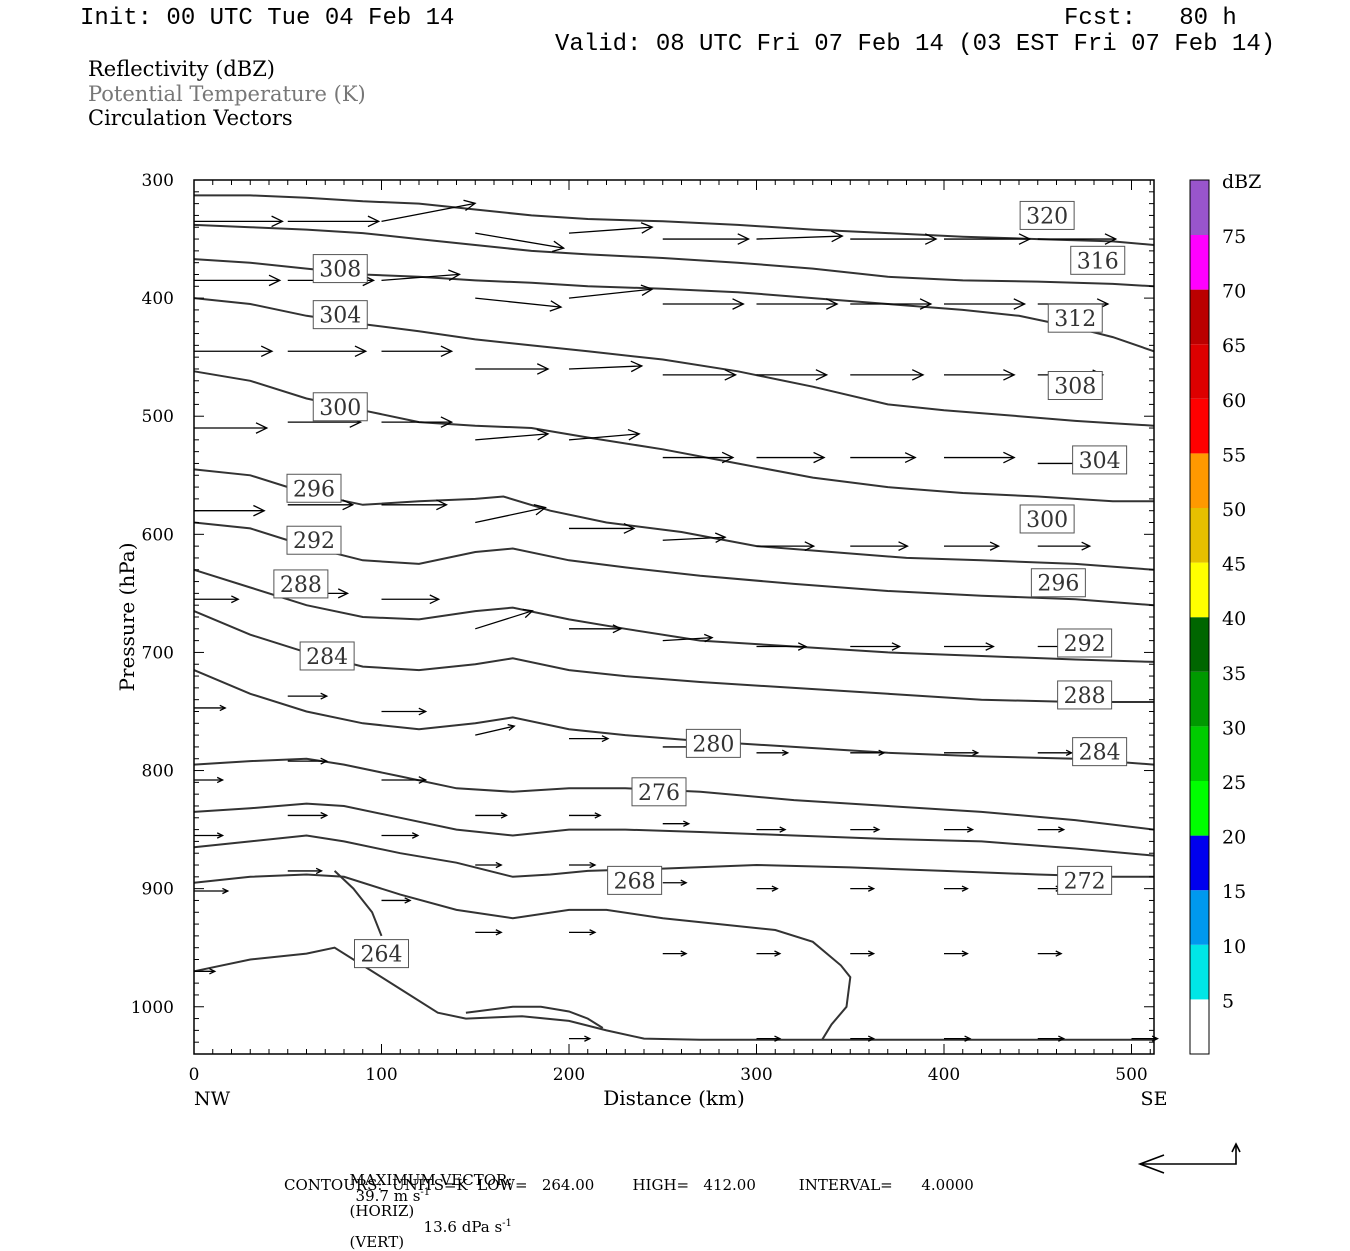 The height and width of the screenshot is (1251, 1350). Describe the element at coordinates (152, 1008) in the screenshot. I see `y-tick-label: 1000` at that location.